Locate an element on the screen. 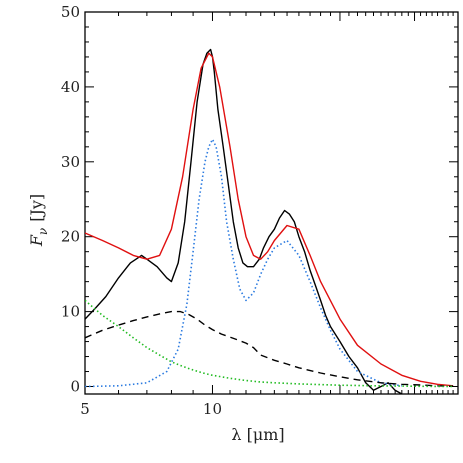 This screenshot has width=463, height=463. x-axis-label: λ [μm] is located at coordinates (257, 434).